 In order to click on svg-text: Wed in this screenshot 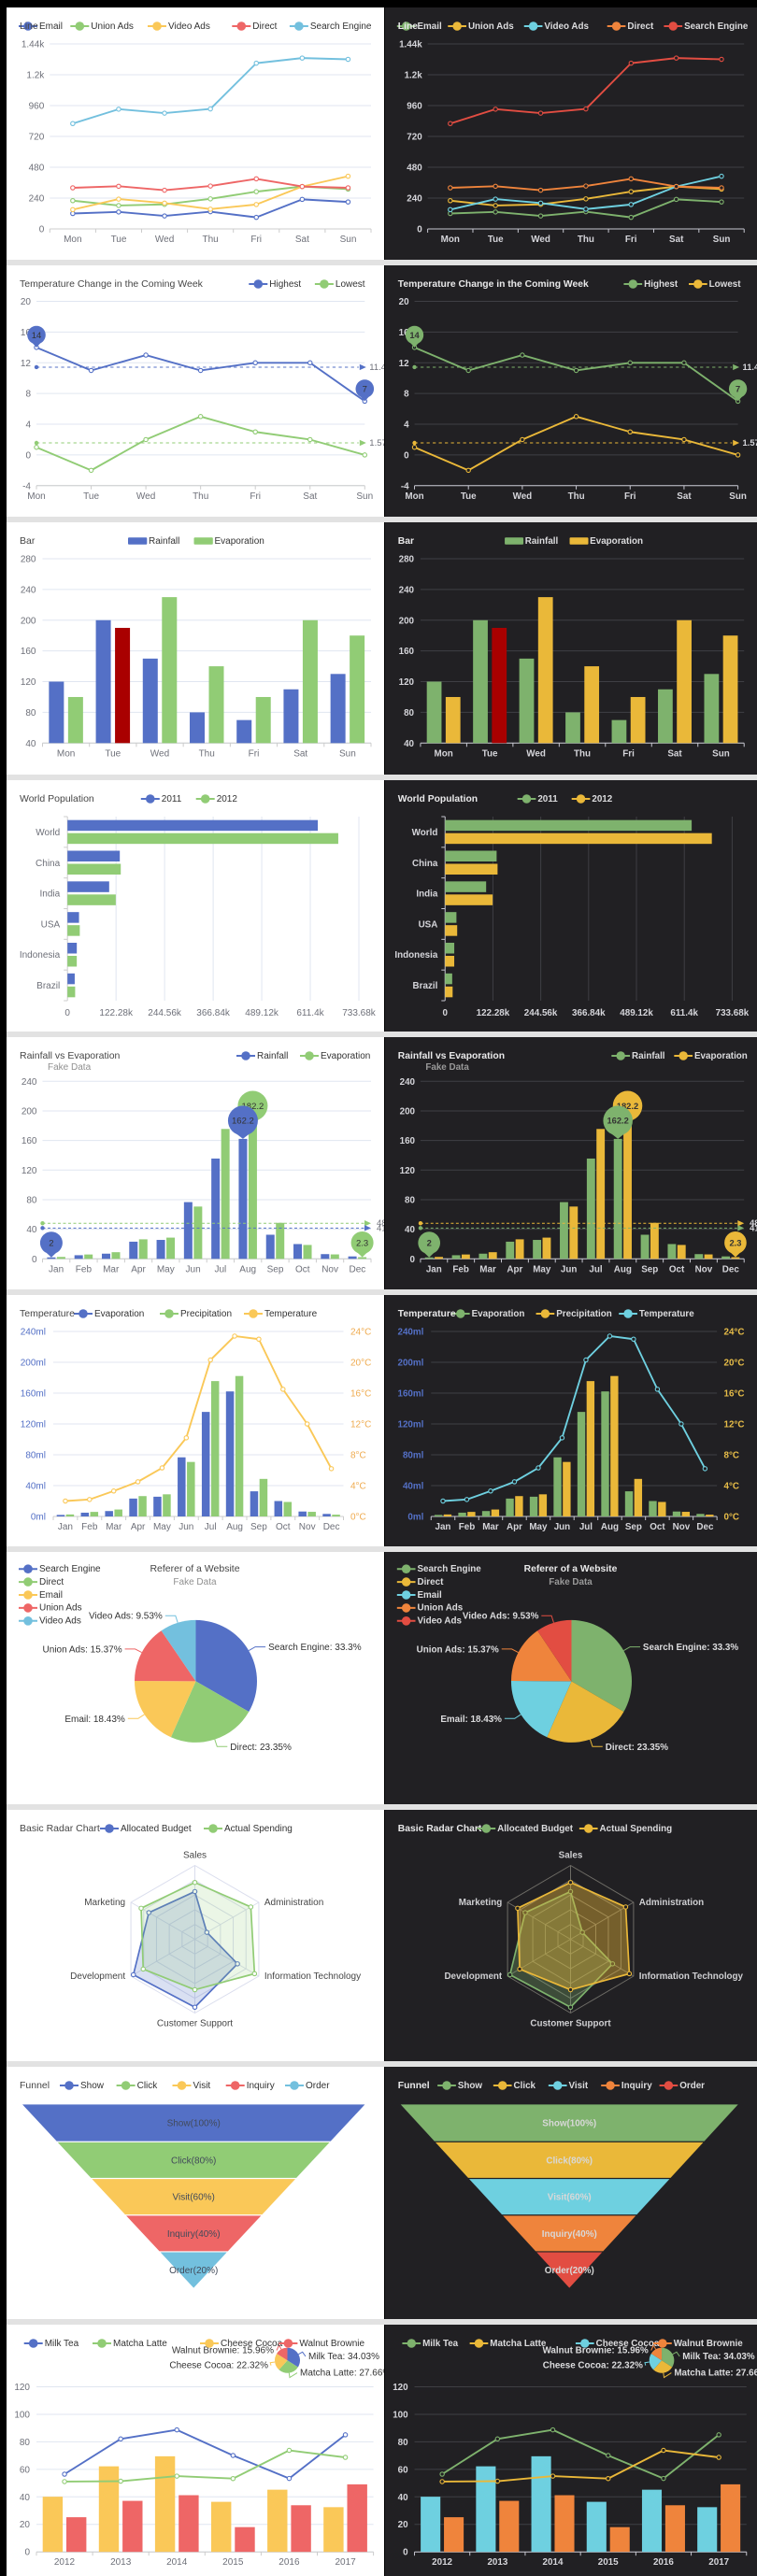, I will do `click(145, 496)`.